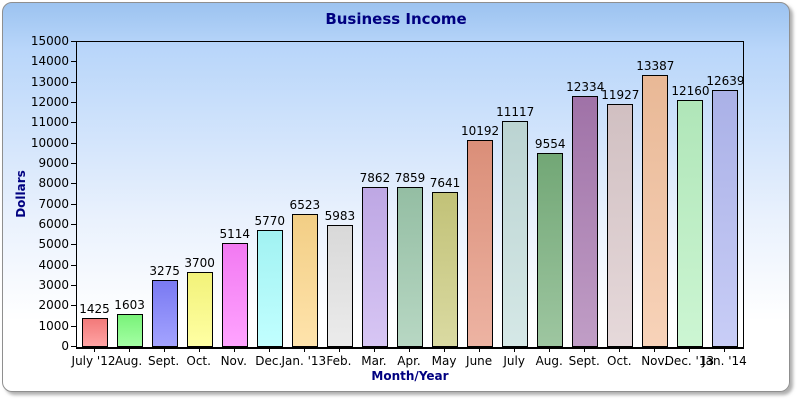 The width and height of the screenshot is (800, 400). What do you see at coordinates (410, 178) in the screenshot?
I see `bar-value-label: 7859` at bounding box center [410, 178].